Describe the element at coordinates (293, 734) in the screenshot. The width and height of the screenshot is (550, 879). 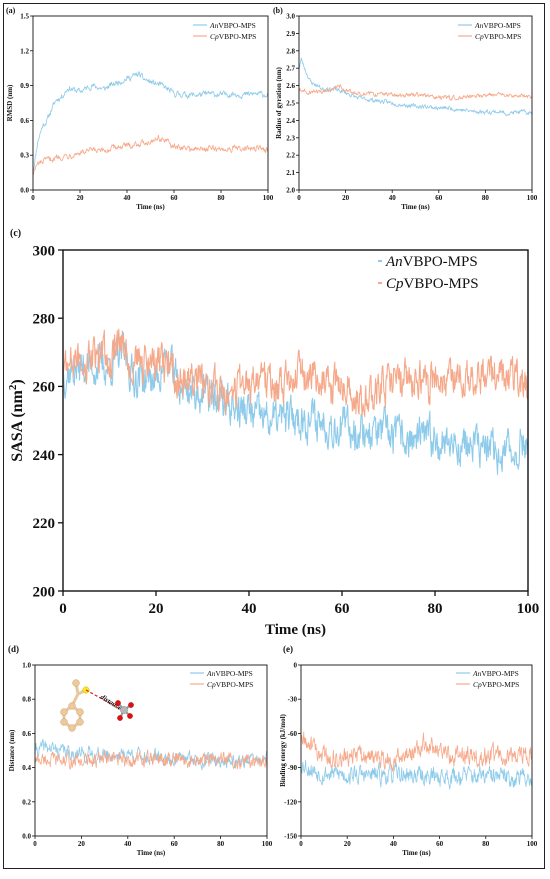
I see `y-tick-label: -60` at that location.